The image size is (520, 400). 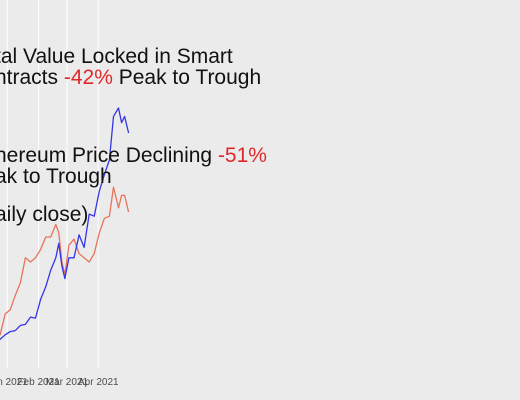 I want to click on x-tick-label: Mar 2021, so click(x=67, y=382).